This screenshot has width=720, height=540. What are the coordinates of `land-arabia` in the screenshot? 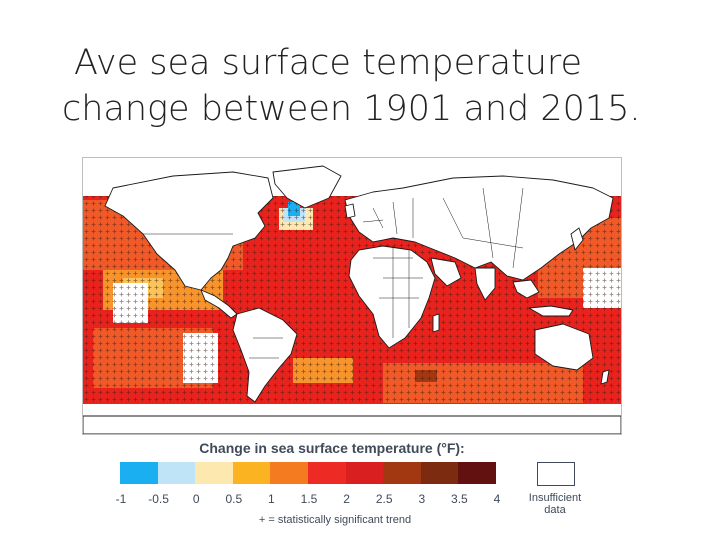 It's located at (446, 272).